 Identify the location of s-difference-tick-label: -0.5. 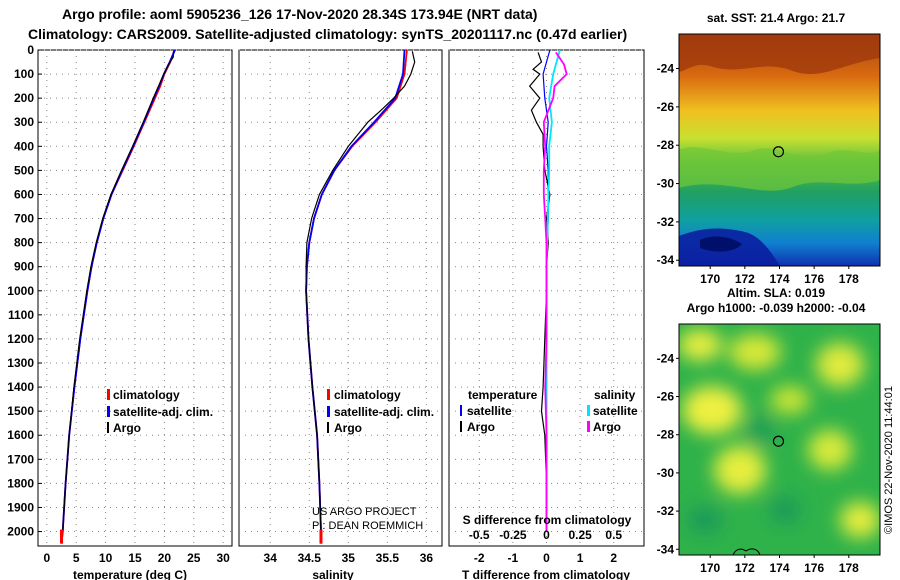
(479, 535).